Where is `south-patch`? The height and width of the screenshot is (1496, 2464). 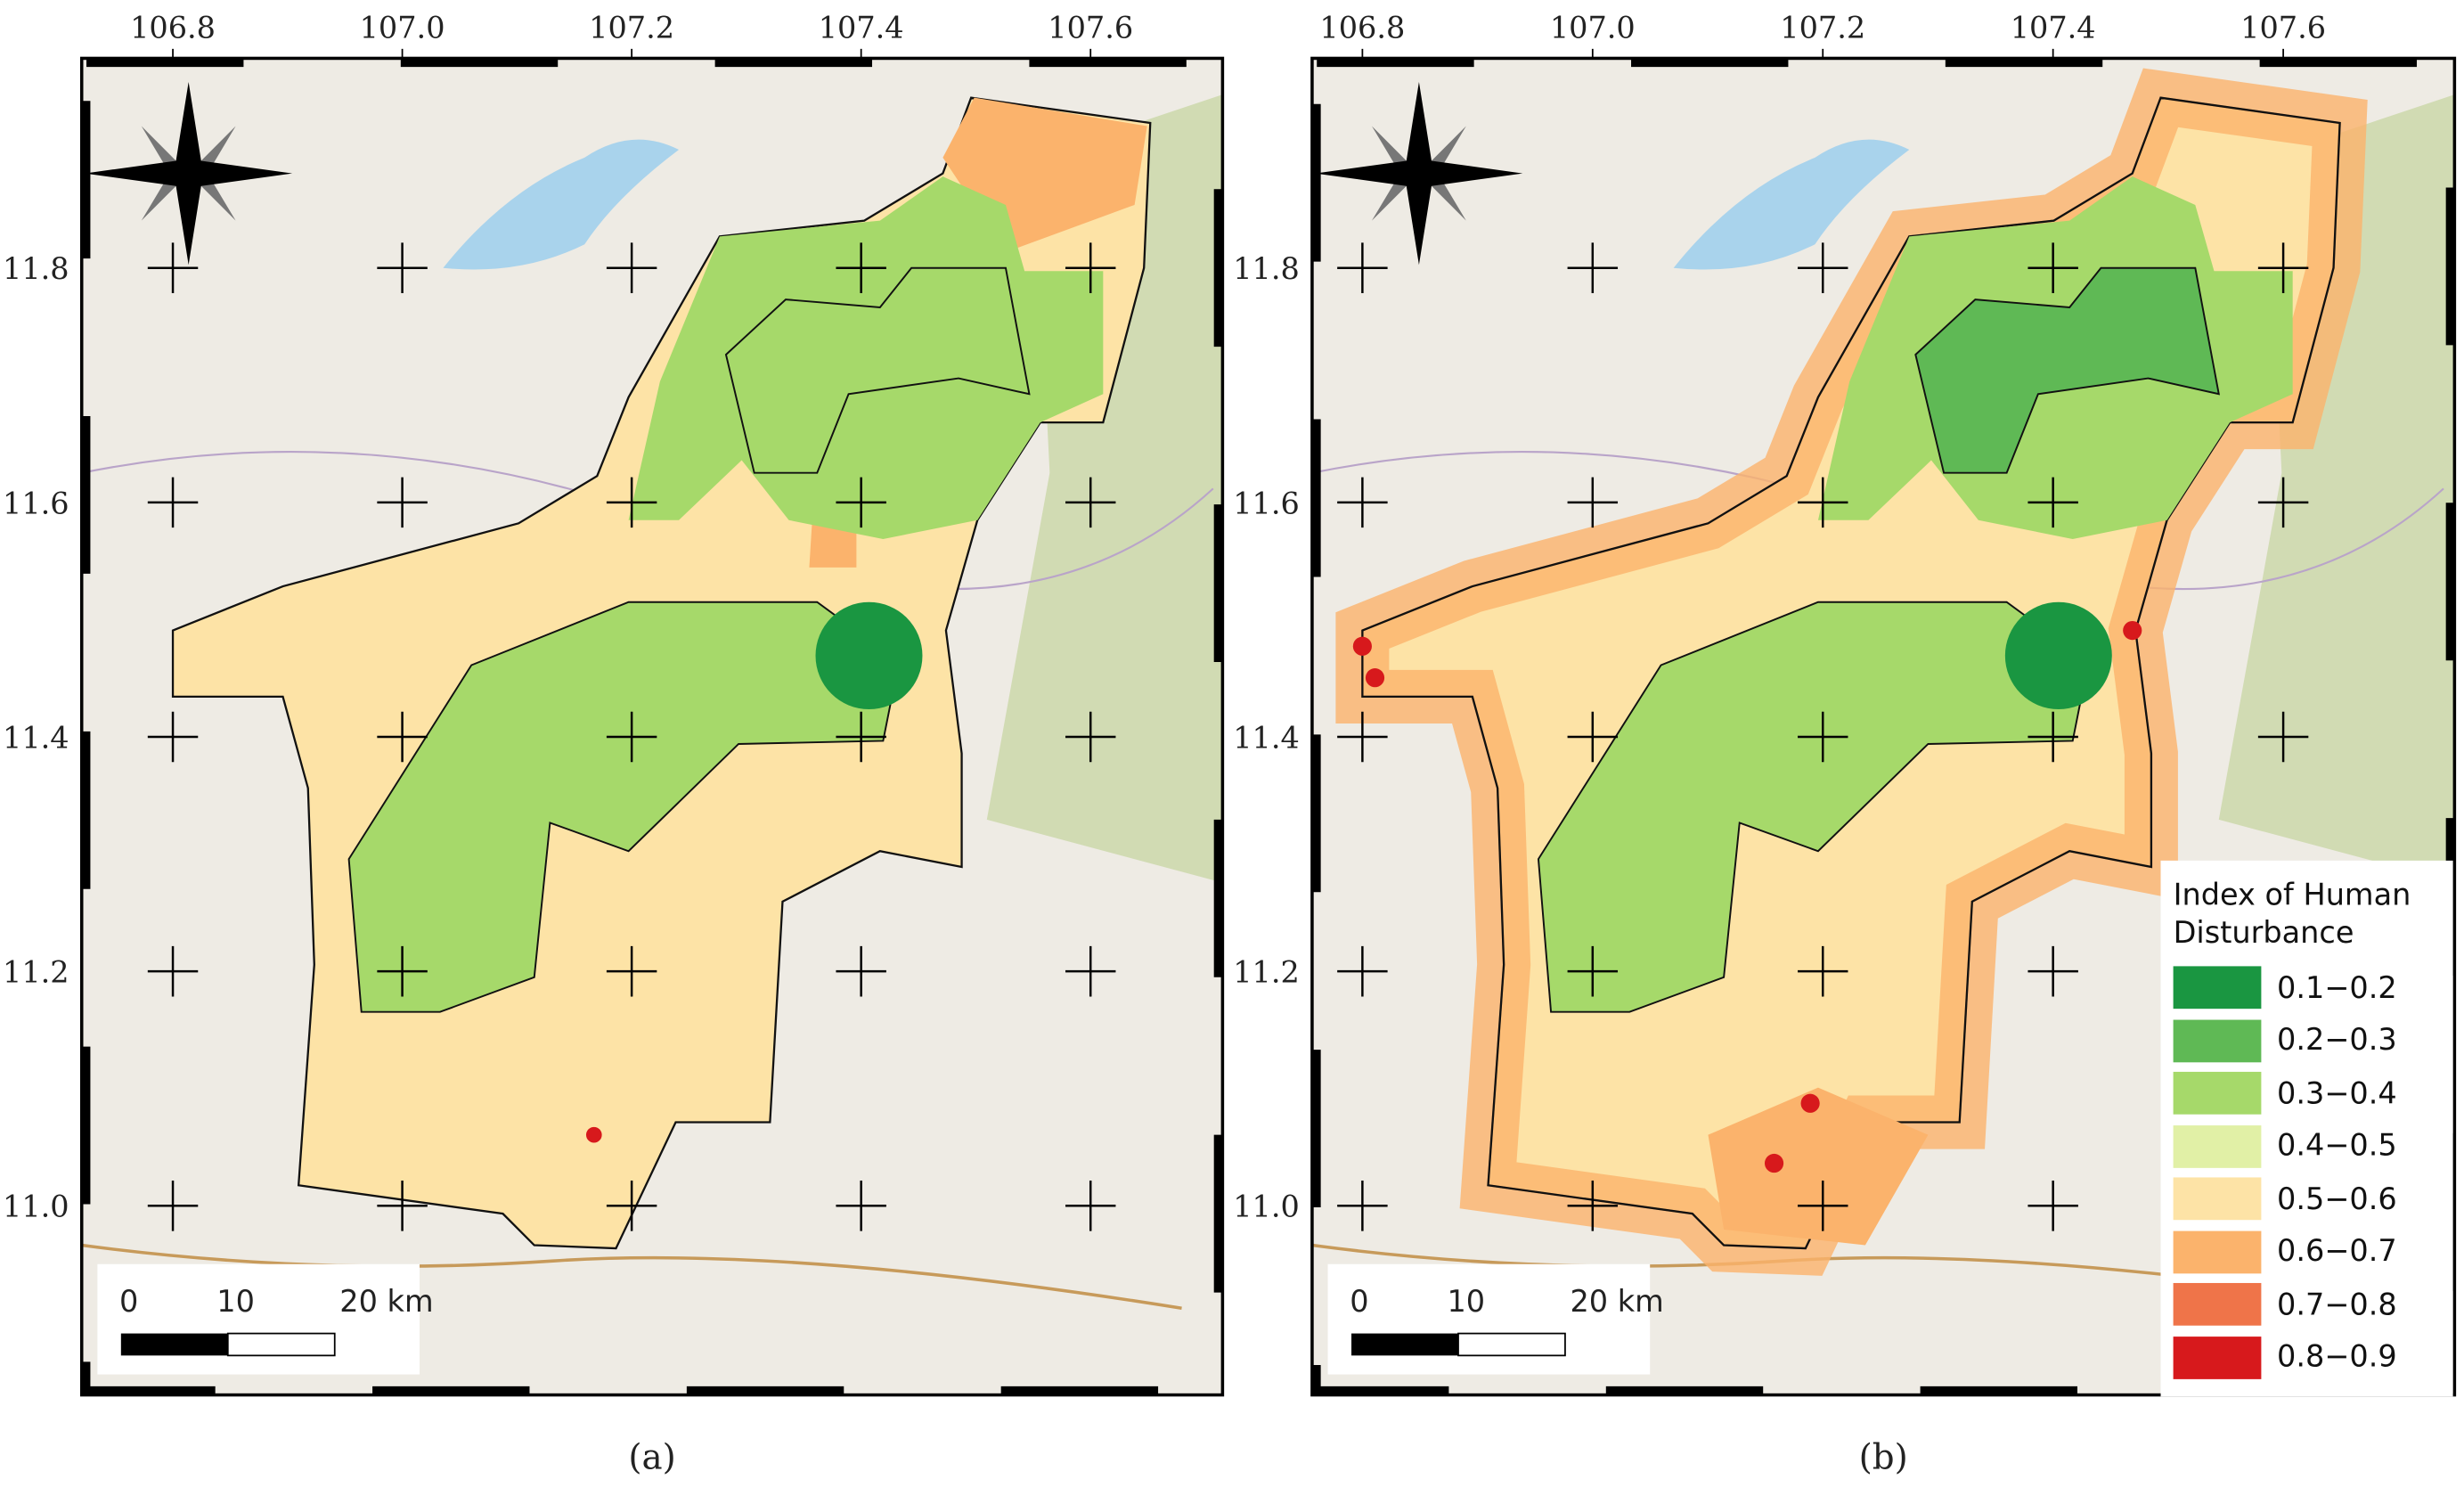 south-patch is located at coordinates (1819, 1166).